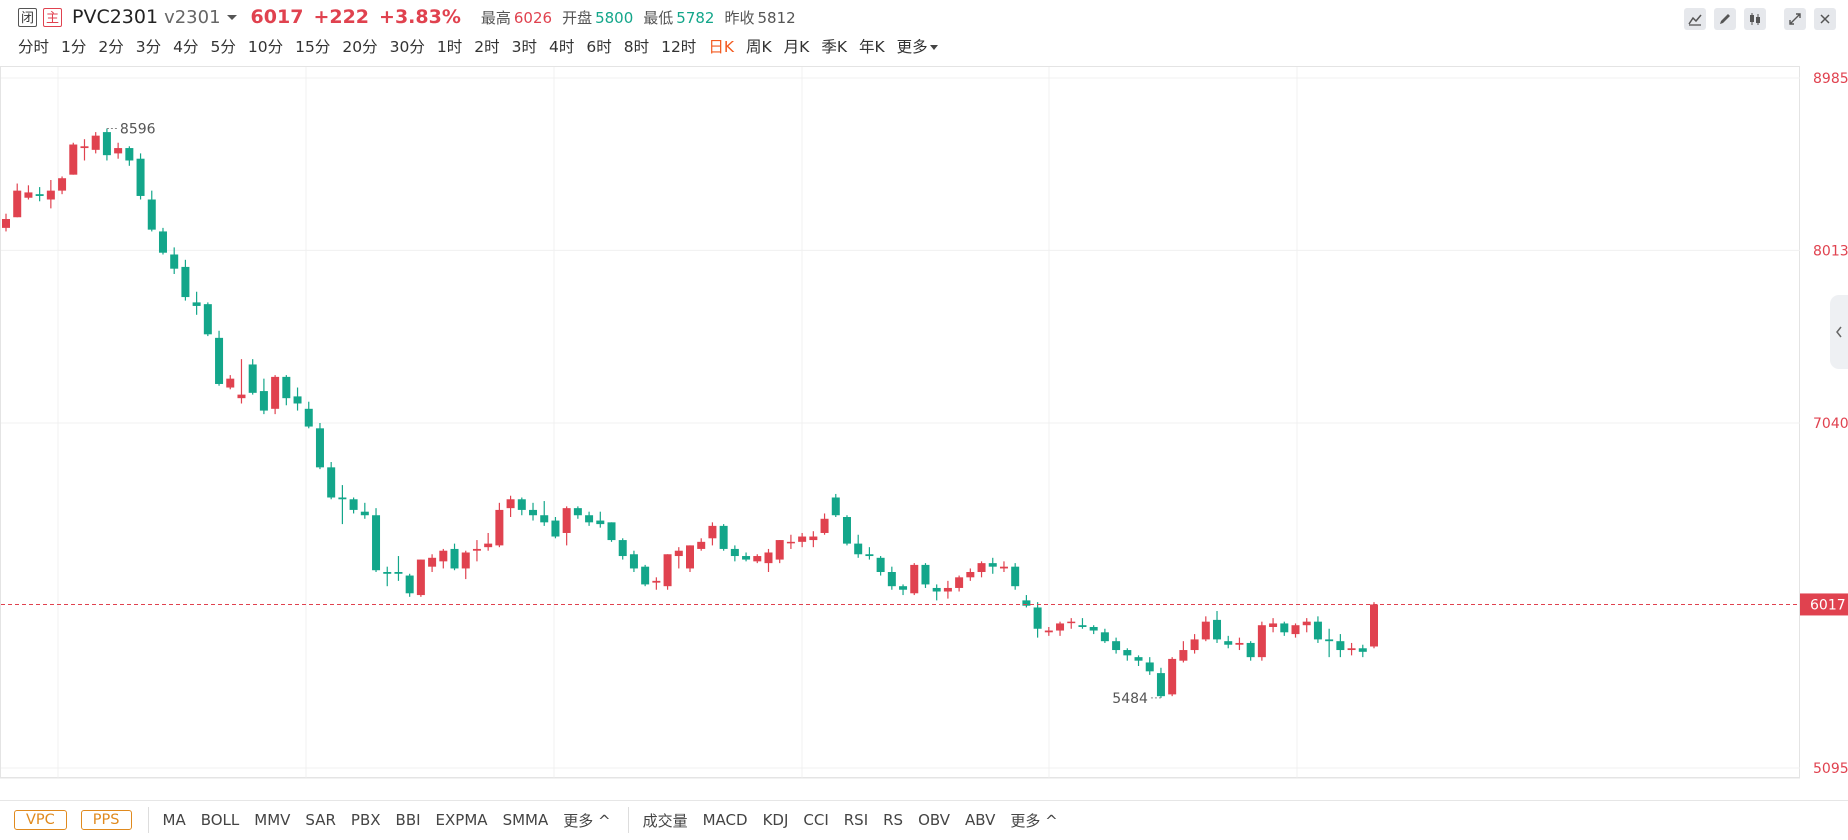 Image resolution: width=1848 pixels, height=840 pixels. I want to click on stat-label: 最高, so click(495, 17).